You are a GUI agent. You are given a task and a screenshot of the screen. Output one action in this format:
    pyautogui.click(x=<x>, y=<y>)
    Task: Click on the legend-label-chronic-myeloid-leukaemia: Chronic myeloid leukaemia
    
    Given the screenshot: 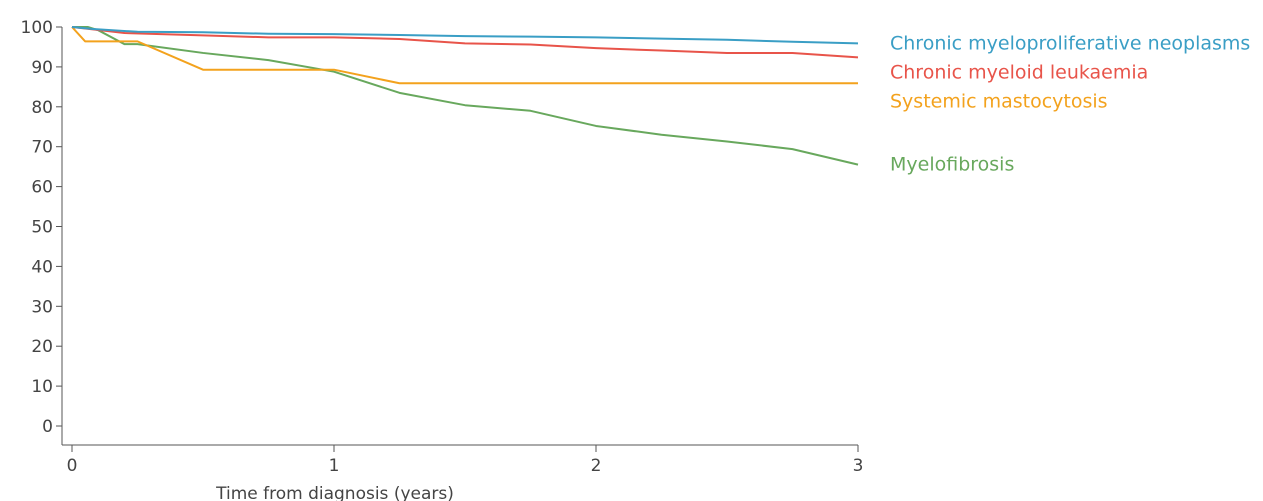 What is the action you would take?
    pyautogui.click(x=1019, y=72)
    